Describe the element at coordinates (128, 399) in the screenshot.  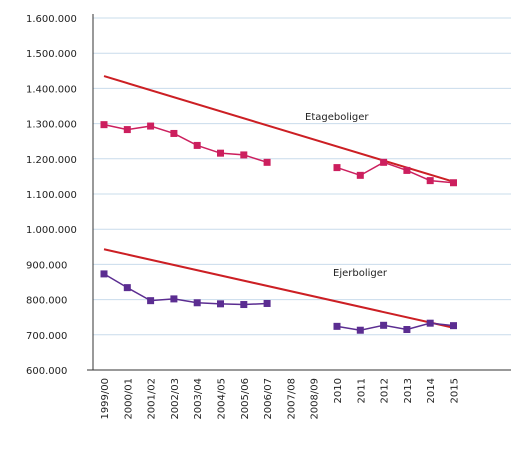
I see `x-tick-label: 2000/01` at that location.